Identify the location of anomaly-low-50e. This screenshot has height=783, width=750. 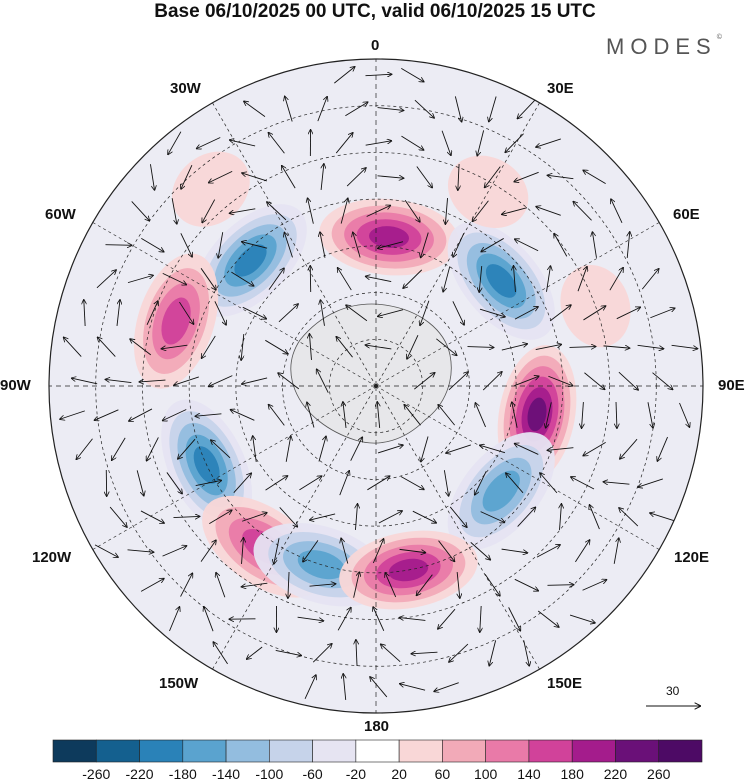
(501, 280).